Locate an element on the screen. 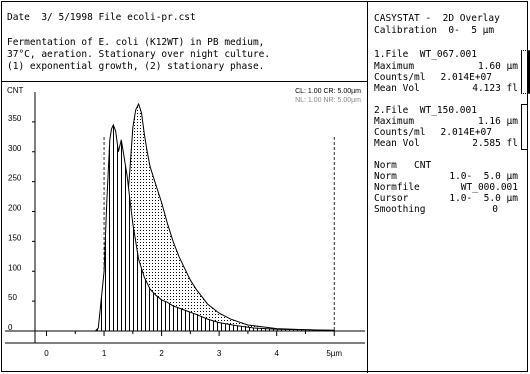 This screenshot has height=374, width=530. cursor-label: Cursor is located at coordinates (391, 198).